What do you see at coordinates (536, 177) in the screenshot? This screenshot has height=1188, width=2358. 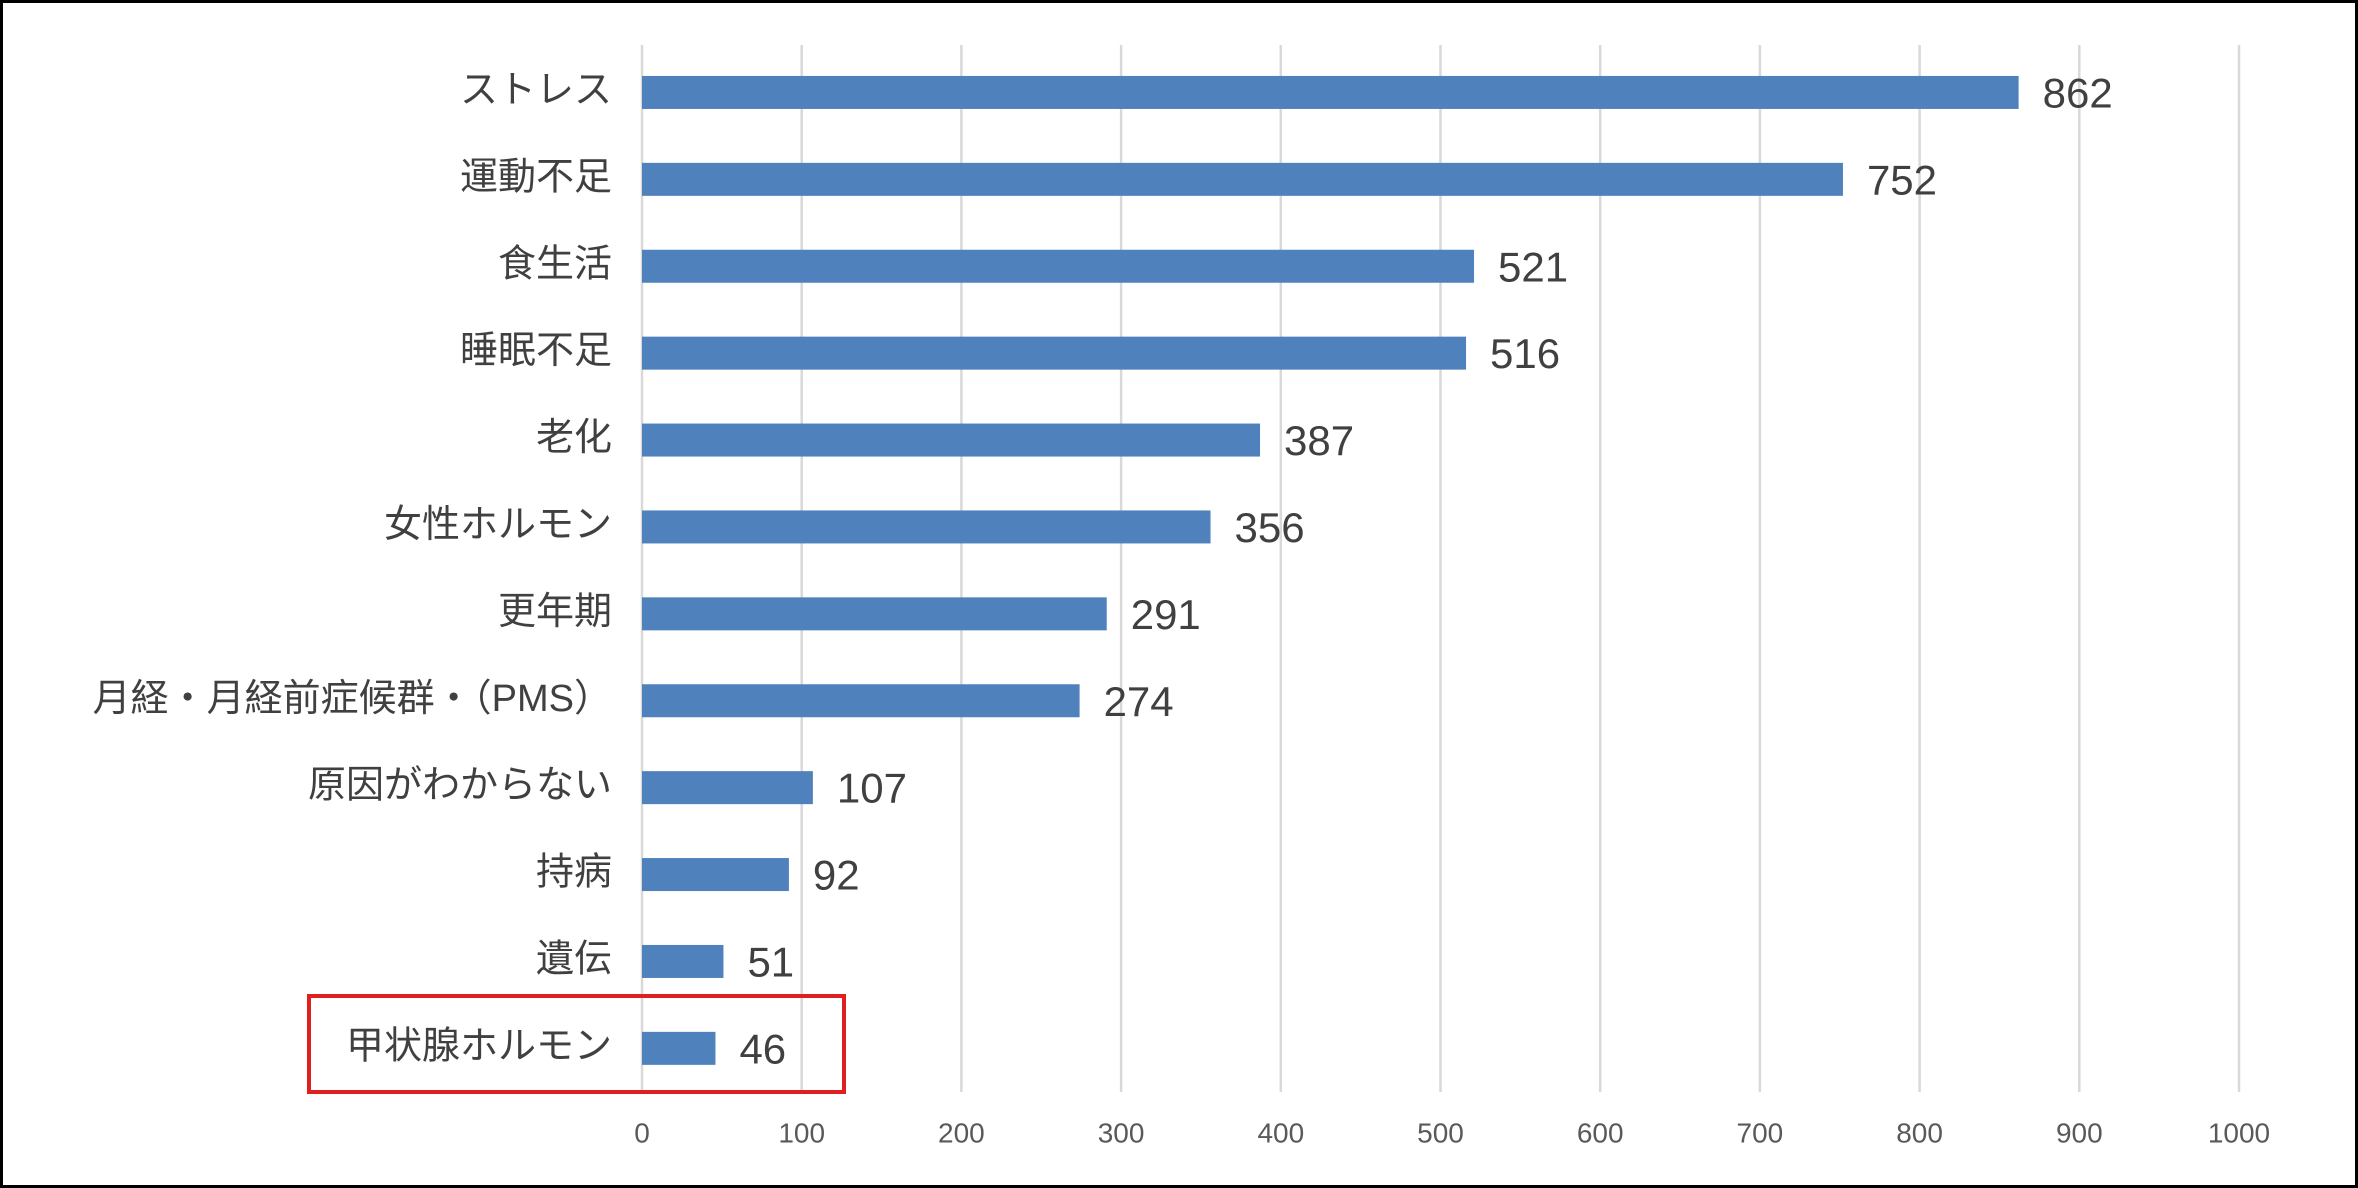 I see `y-tick-label: 運動不足` at bounding box center [536, 177].